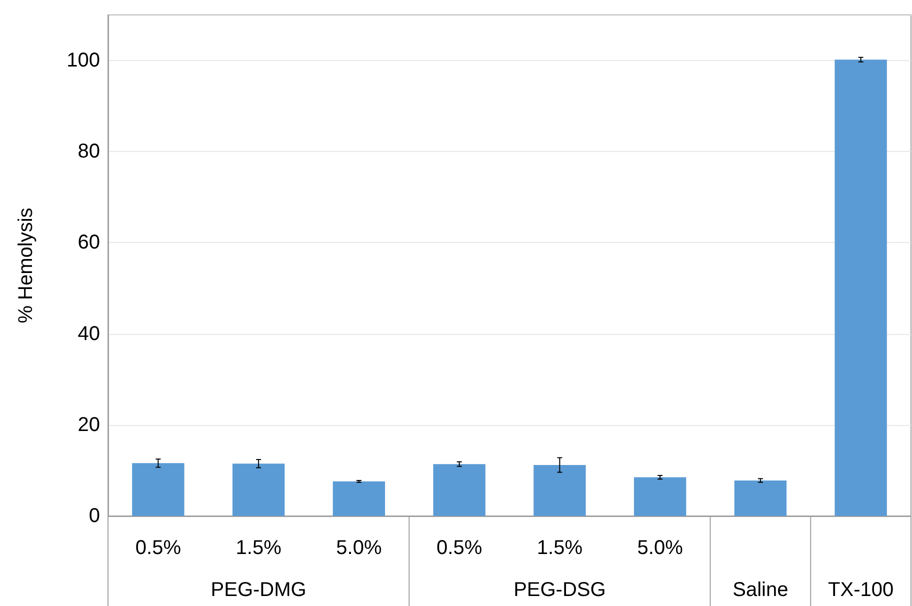  I want to click on y-axis-title: % Hemolysis, so click(26, 266).